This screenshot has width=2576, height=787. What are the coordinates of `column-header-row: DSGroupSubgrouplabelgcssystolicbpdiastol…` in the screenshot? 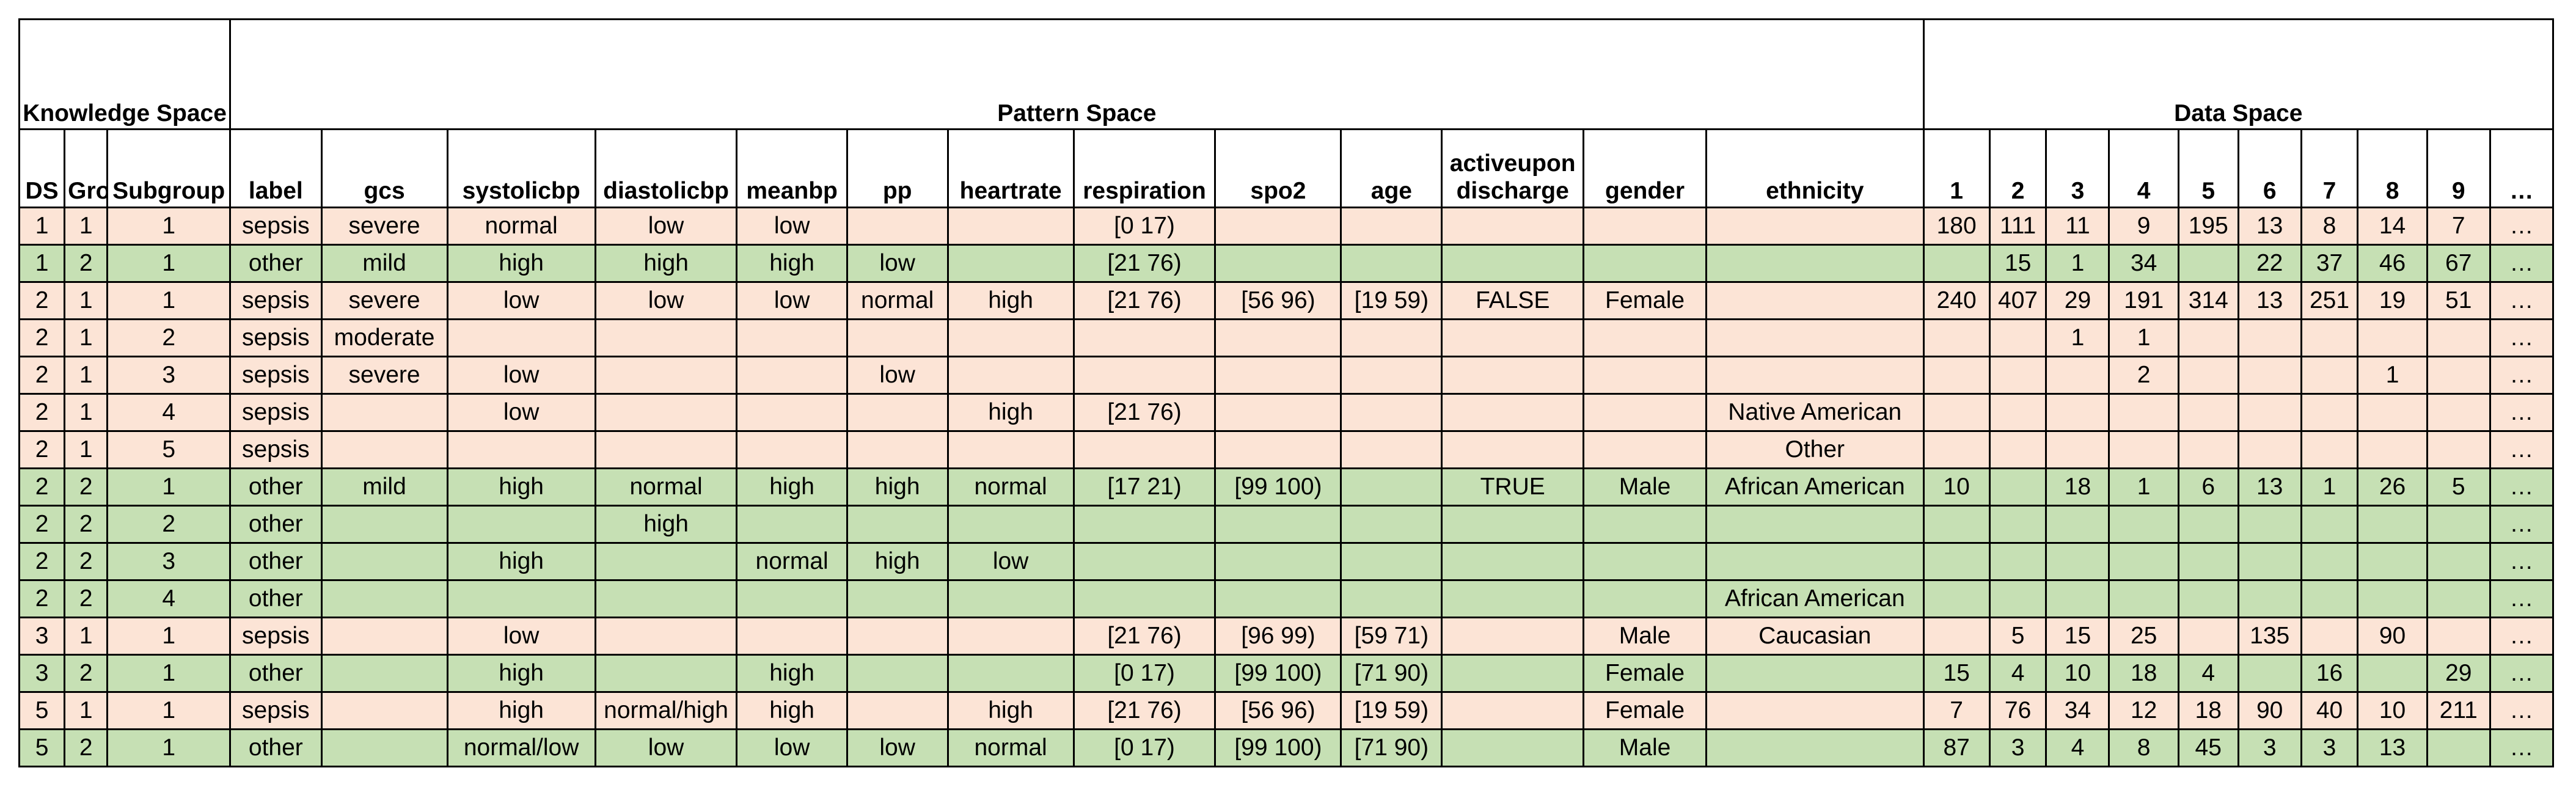 It's located at (1286, 168).